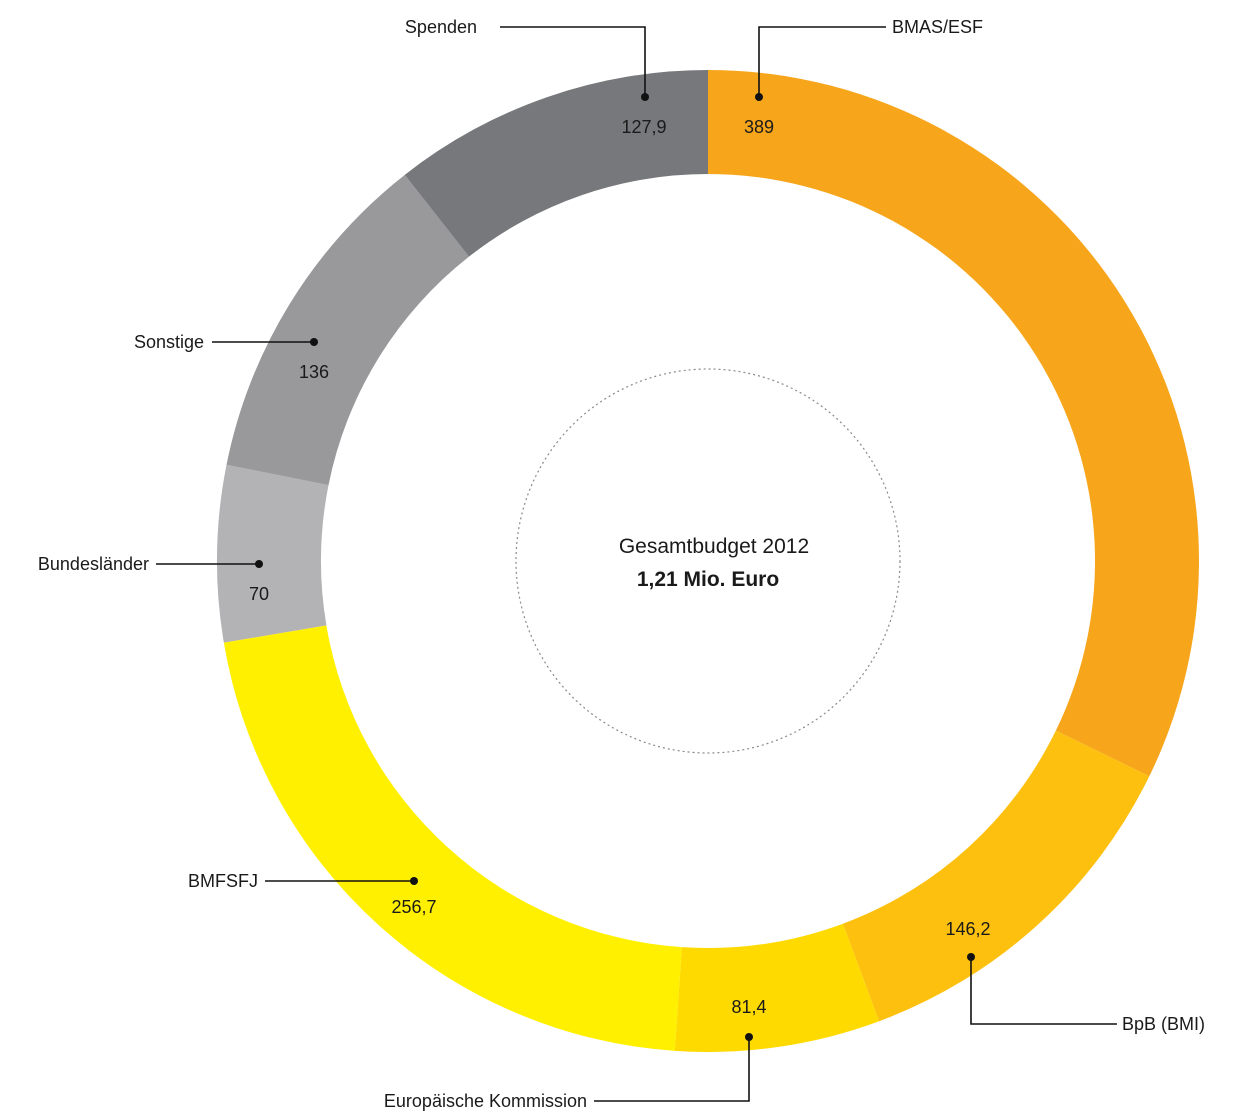 Image resolution: width=1233 pixels, height=1113 pixels. What do you see at coordinates (708, 579) in the screenshot?
I see `center-subtitle: 1,21 Mio. Euro` at bounding box center [708, 579].